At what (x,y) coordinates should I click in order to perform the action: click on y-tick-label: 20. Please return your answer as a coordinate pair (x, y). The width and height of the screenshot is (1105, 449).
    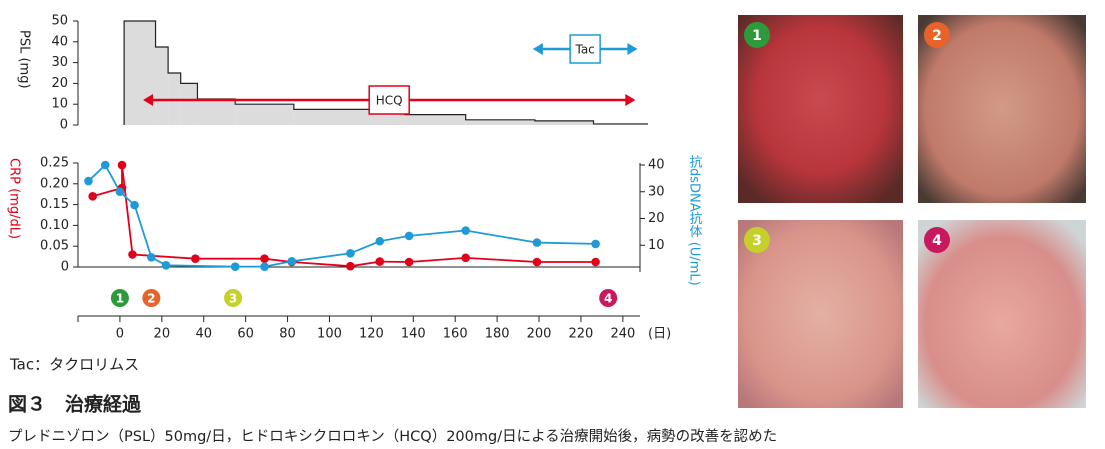
    Looking at the image, I should click on (59, 83).